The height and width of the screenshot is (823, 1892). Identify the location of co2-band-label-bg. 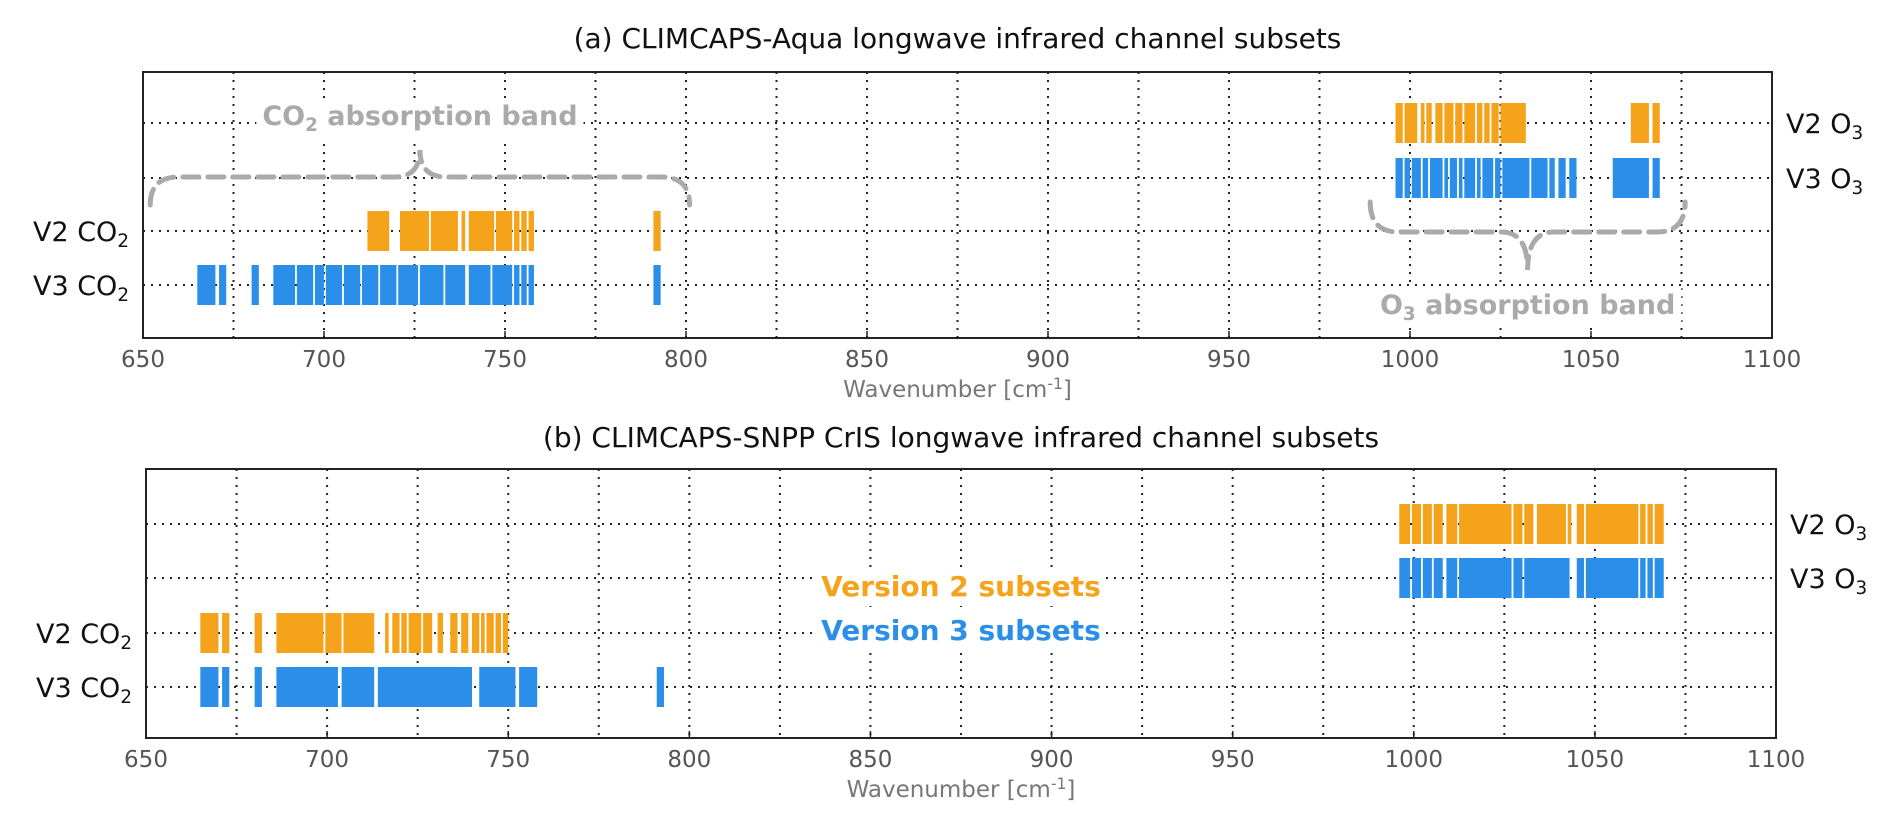
(420, 118).